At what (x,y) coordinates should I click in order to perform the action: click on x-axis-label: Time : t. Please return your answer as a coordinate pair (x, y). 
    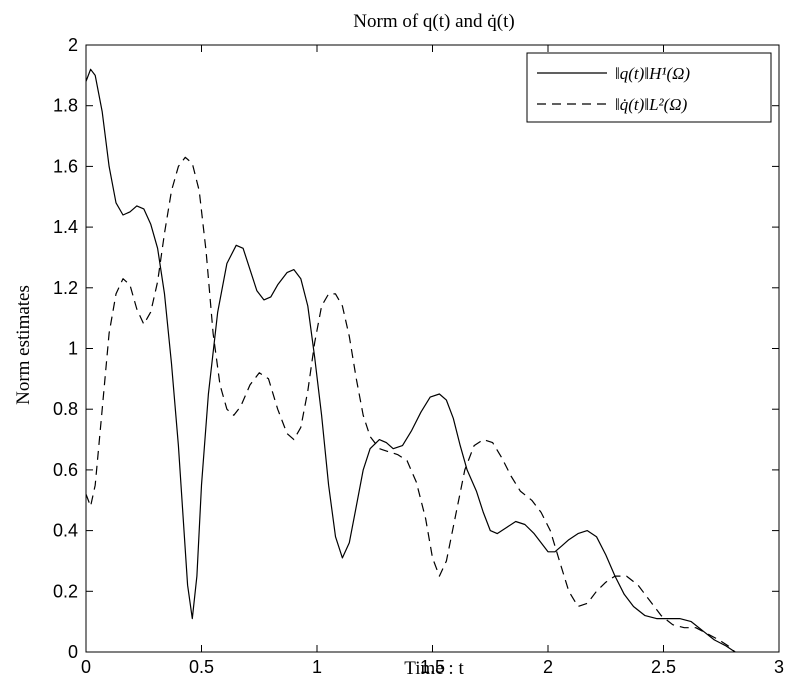
    Looking at the image, I should click on (434, 668).